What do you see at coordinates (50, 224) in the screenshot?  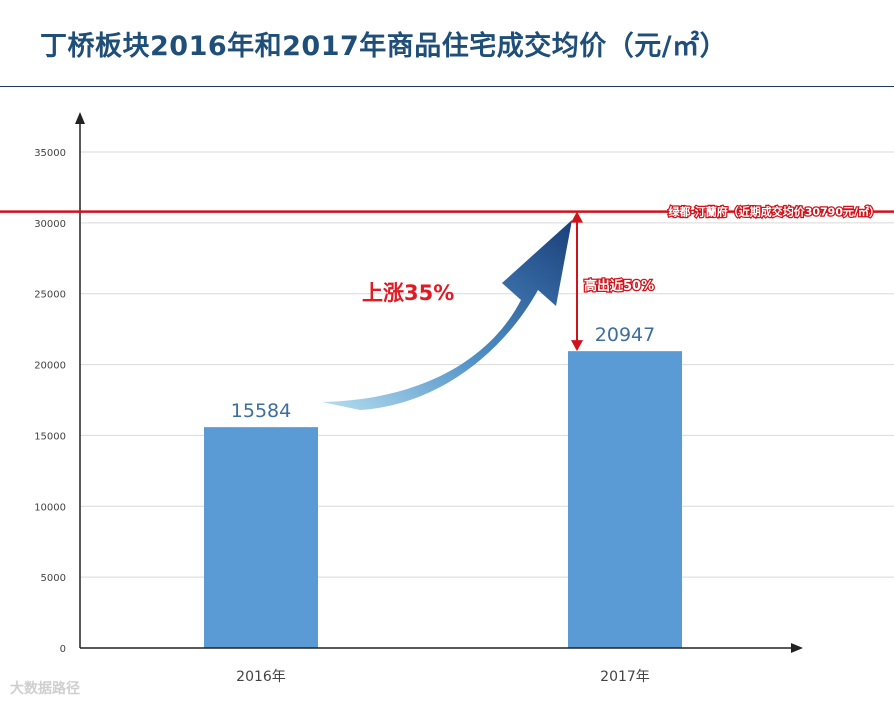 I see `y-tick-label: 30000` at bounding box center [50, 224].